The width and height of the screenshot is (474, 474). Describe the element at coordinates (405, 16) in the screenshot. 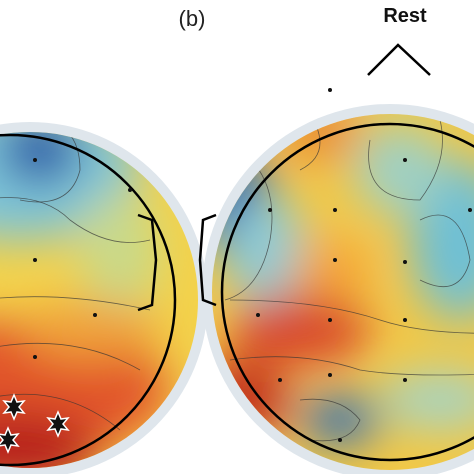

I see `panel-title: Rest` at that location.